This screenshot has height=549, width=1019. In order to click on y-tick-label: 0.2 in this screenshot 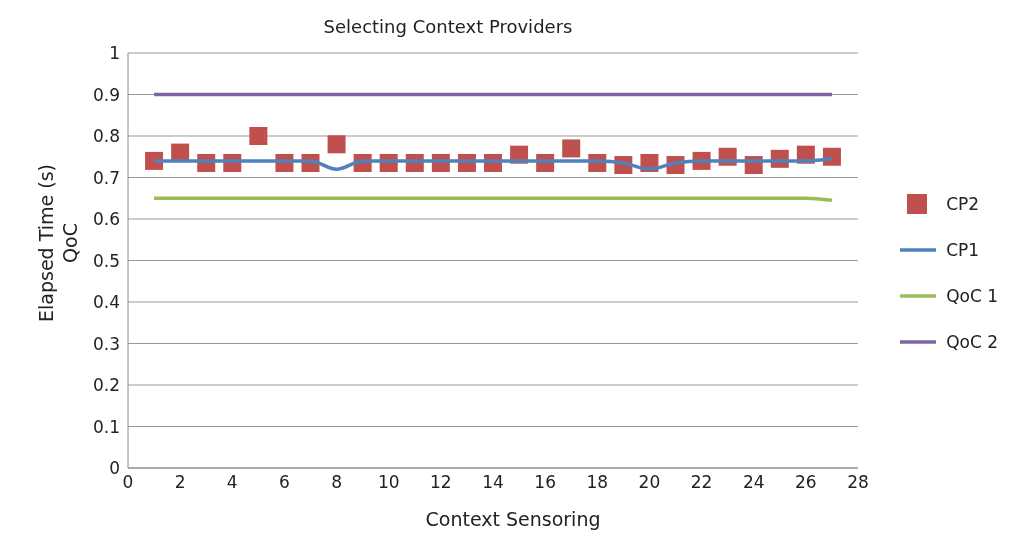, I will do `click(106, 385)`.